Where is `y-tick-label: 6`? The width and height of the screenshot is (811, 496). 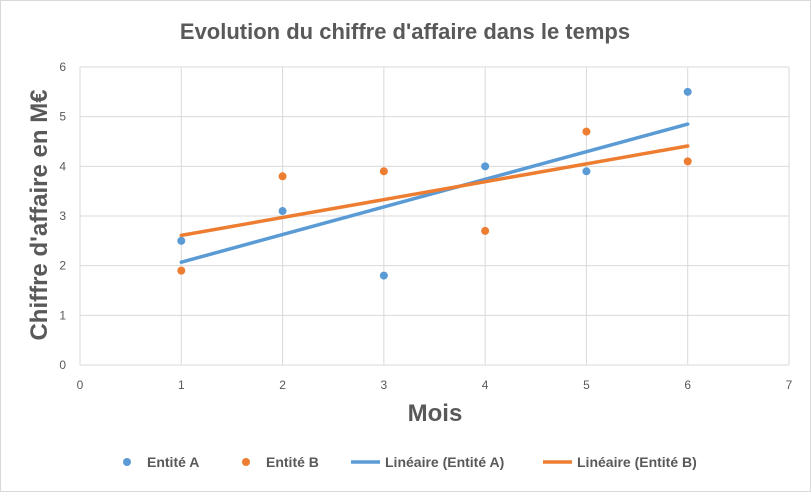 y-tick-label: 6 is located at coordinates (62, 67).